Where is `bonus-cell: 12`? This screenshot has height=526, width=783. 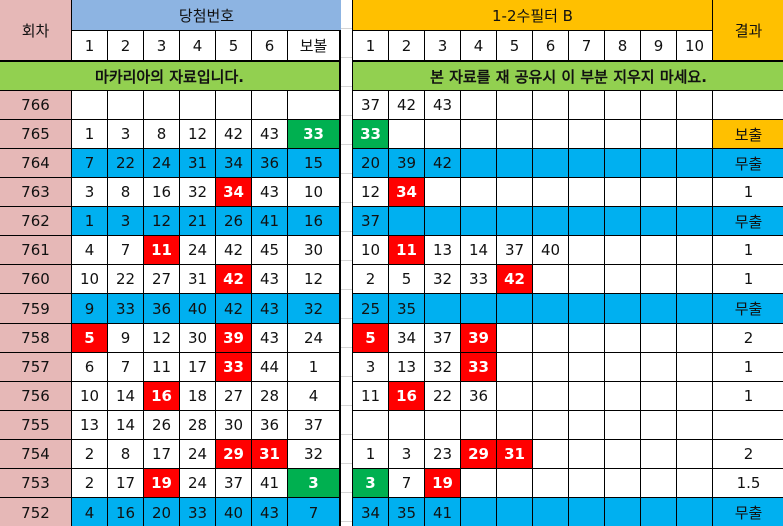
bonus-cell: 12 is located at coordinates (313, 279).